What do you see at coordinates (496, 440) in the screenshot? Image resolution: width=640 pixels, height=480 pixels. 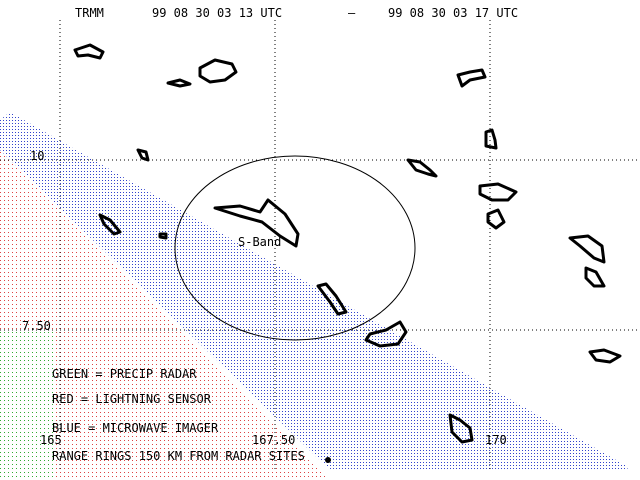 I see `lon-label: 170` at bounding box center [496, 440].